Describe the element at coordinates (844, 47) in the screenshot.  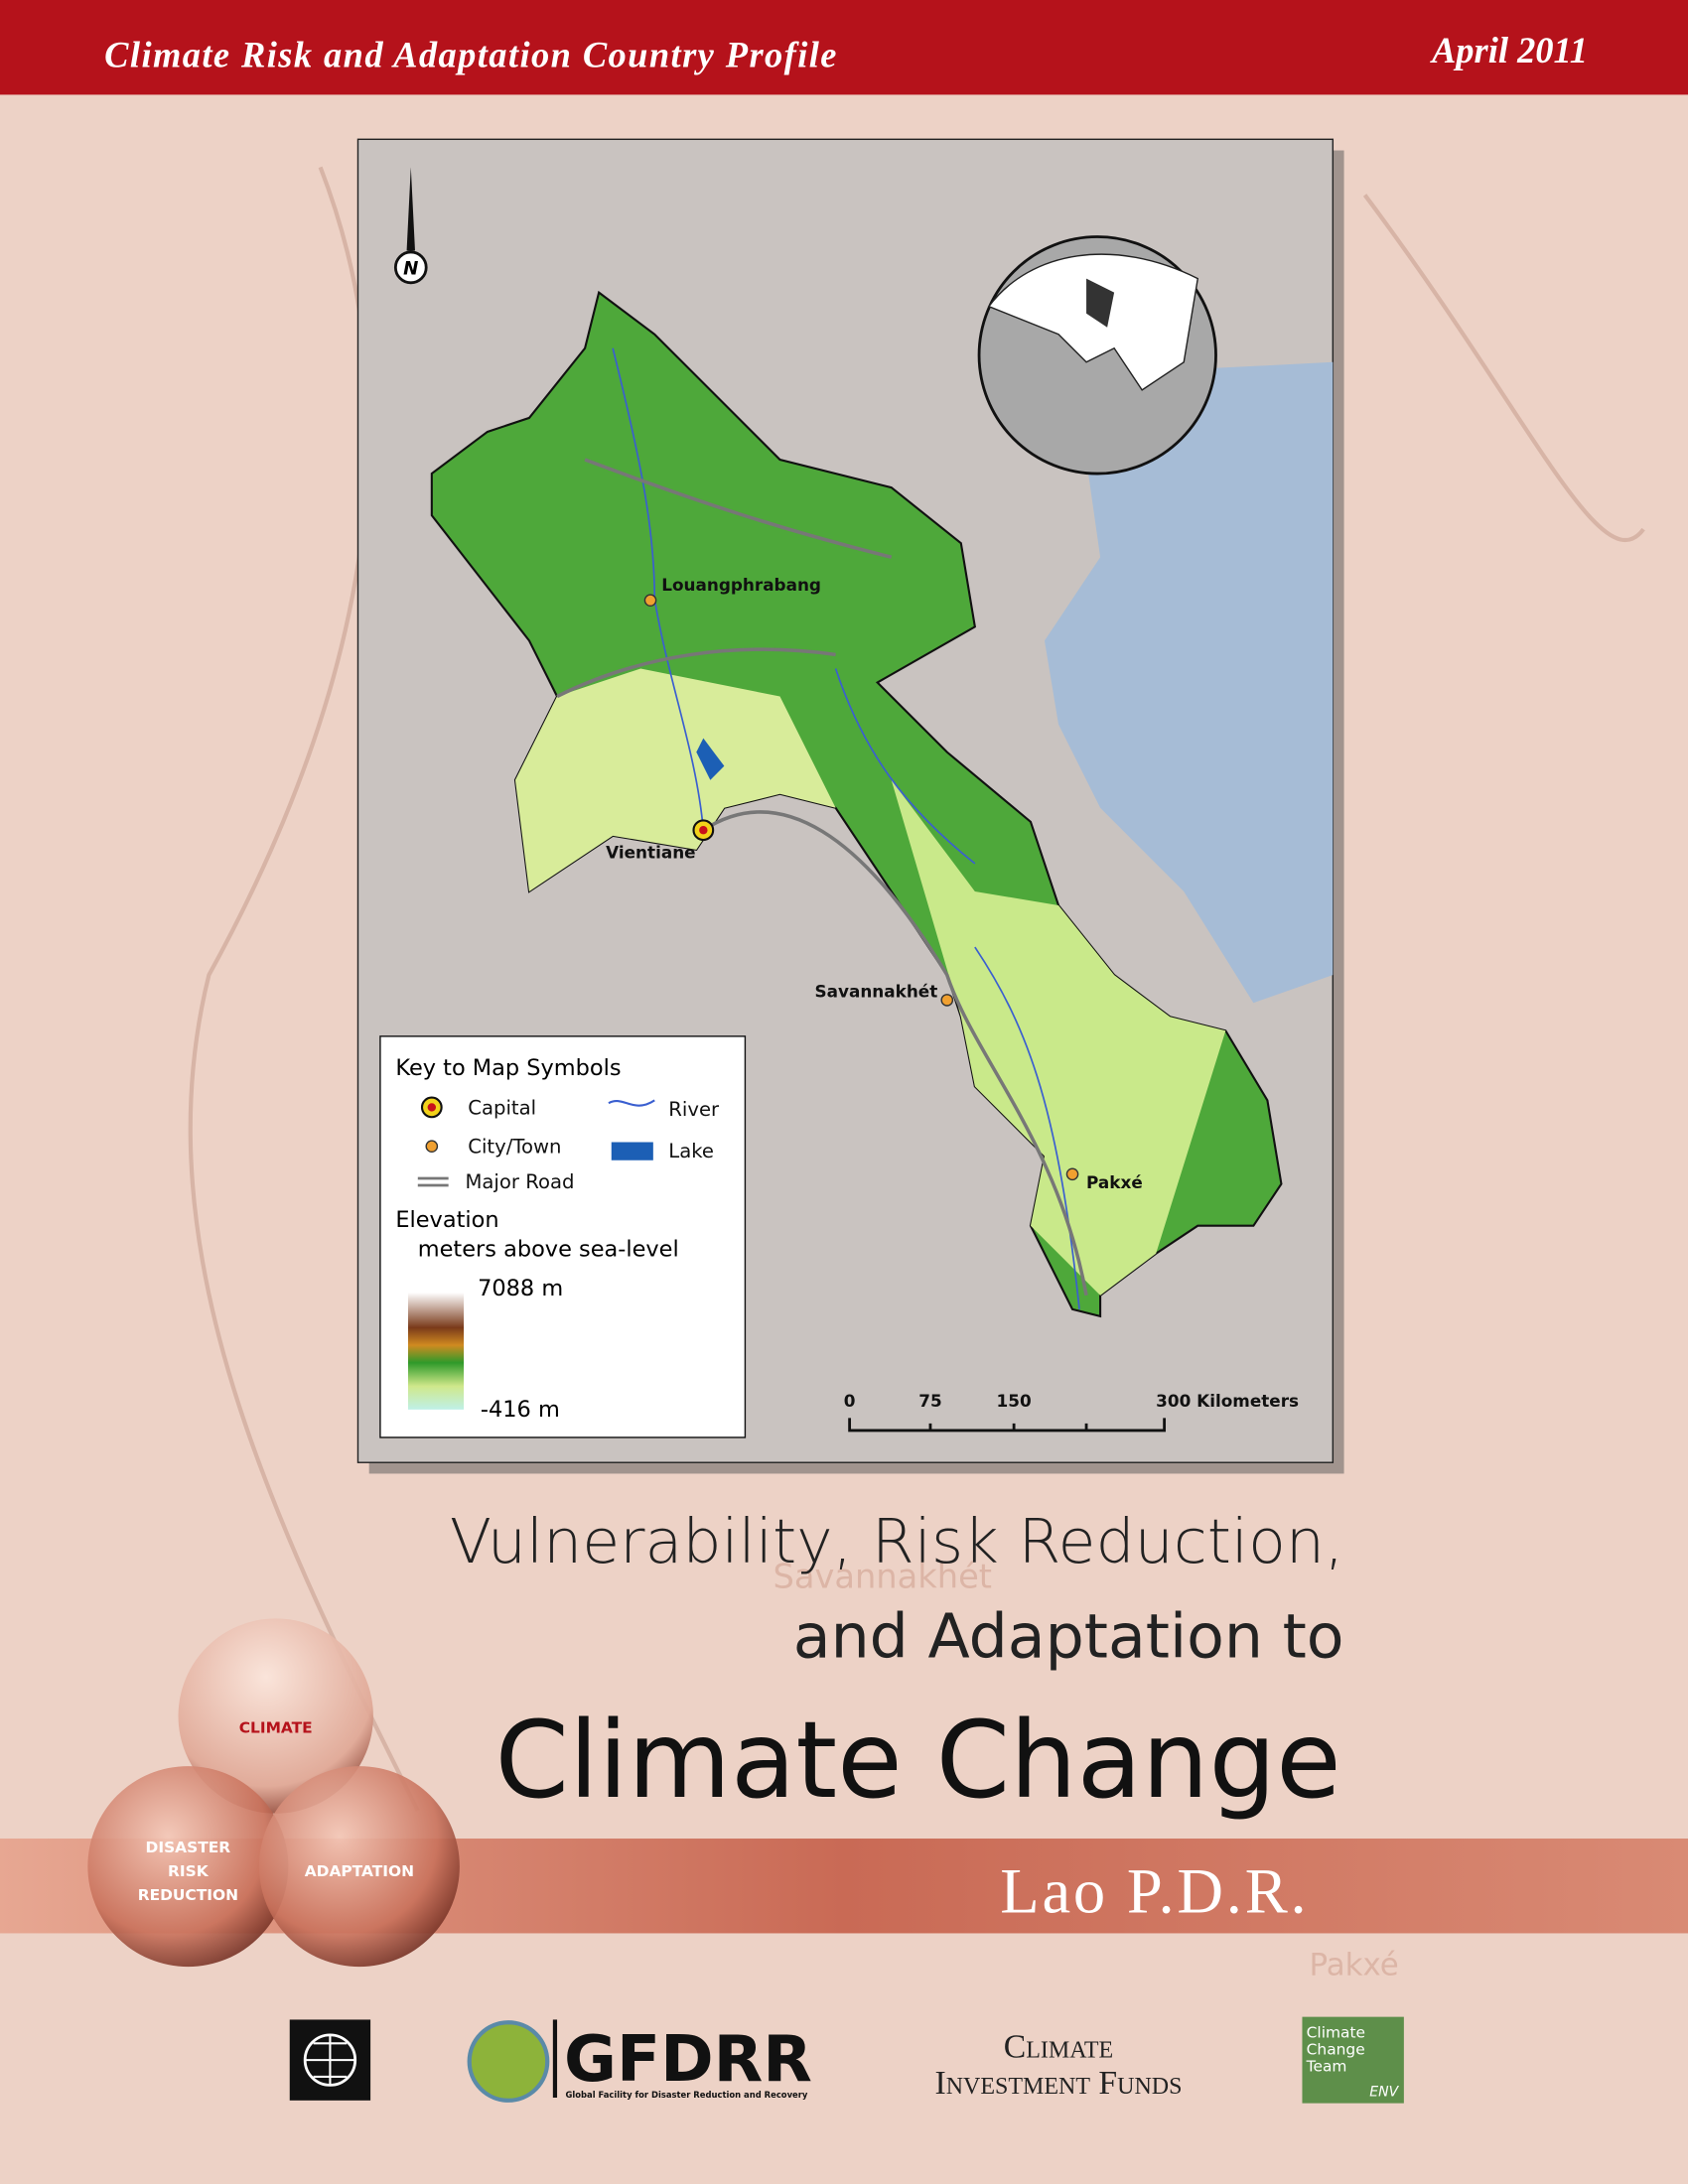
I see `header-bar` at that location.